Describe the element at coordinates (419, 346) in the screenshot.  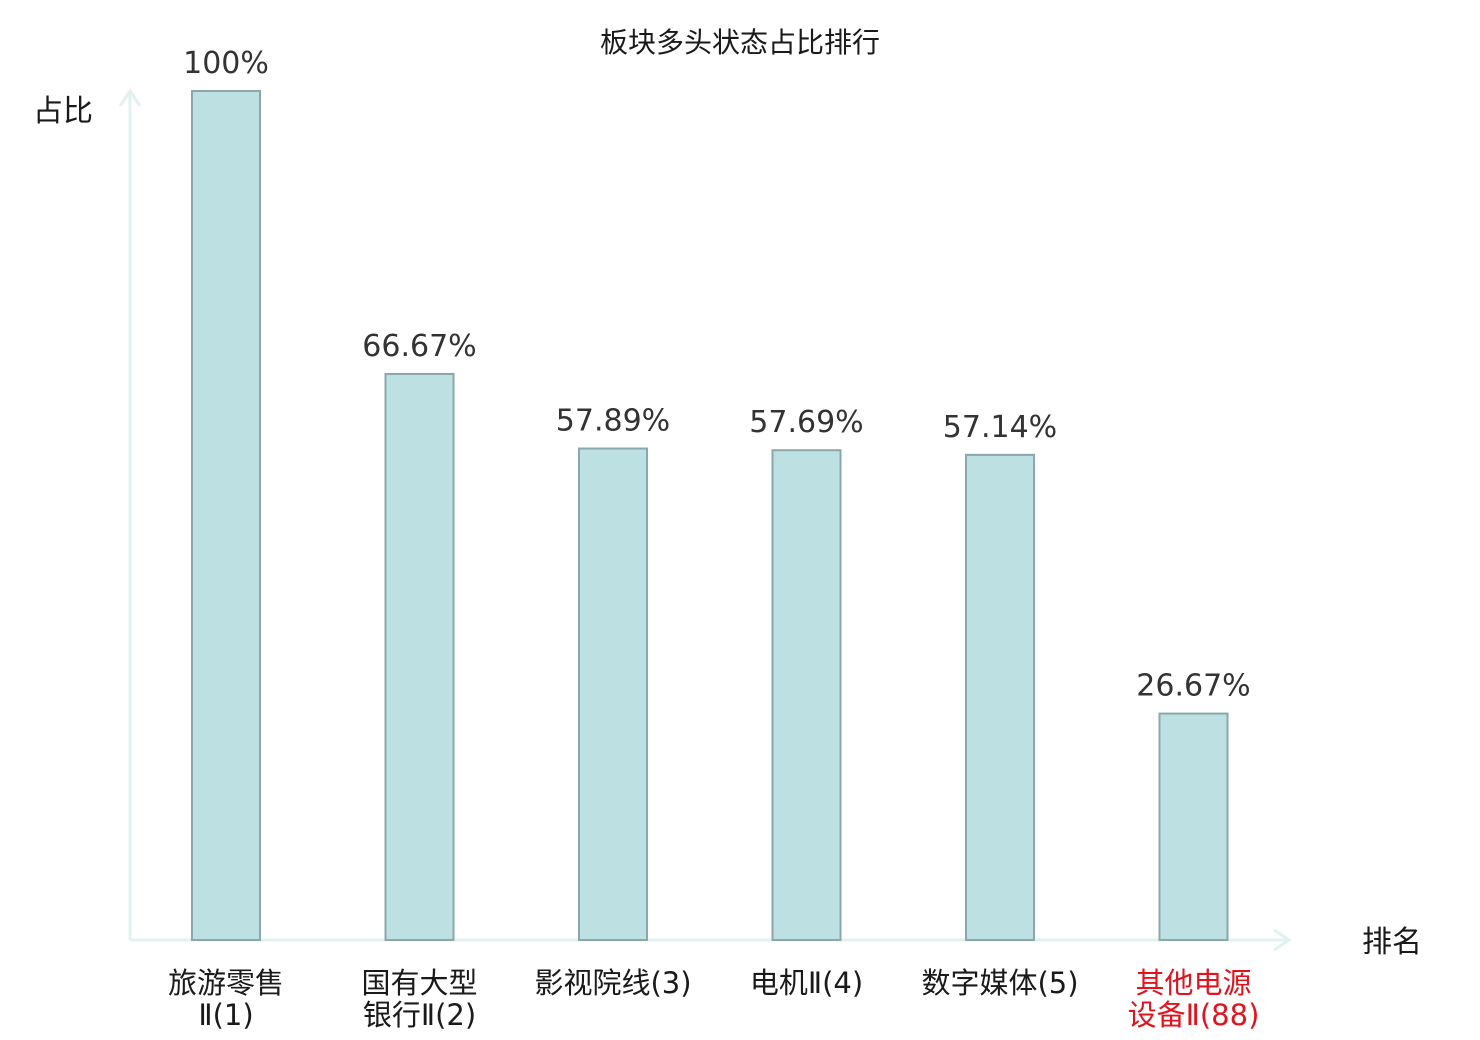
I see `value-label-2: 66.67%` at that location.